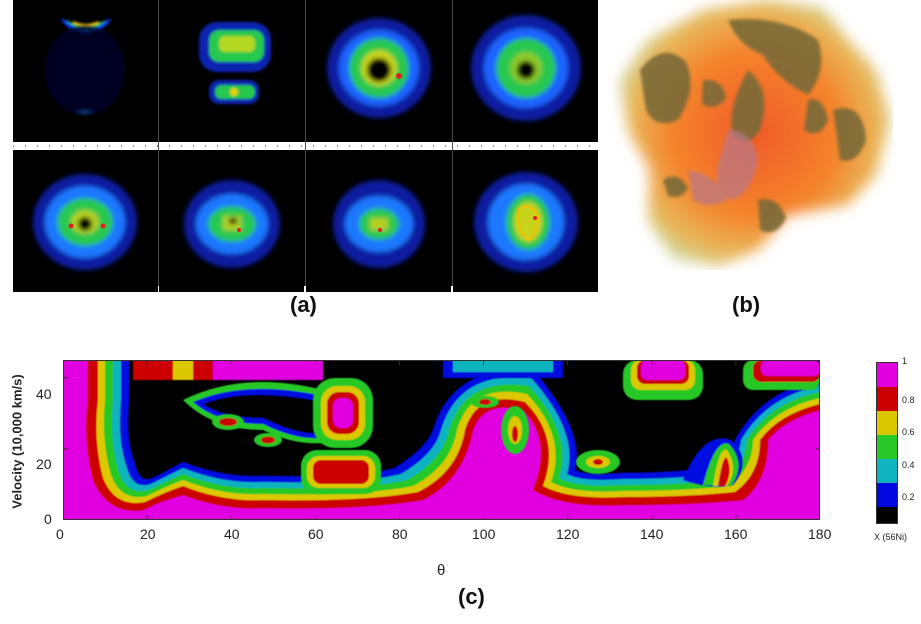 The width and height of the screenshot is (921, 624). Describe the element at coordinates (746, 304) in the screenshot. I see `panel-b-label: (b)` at that location.